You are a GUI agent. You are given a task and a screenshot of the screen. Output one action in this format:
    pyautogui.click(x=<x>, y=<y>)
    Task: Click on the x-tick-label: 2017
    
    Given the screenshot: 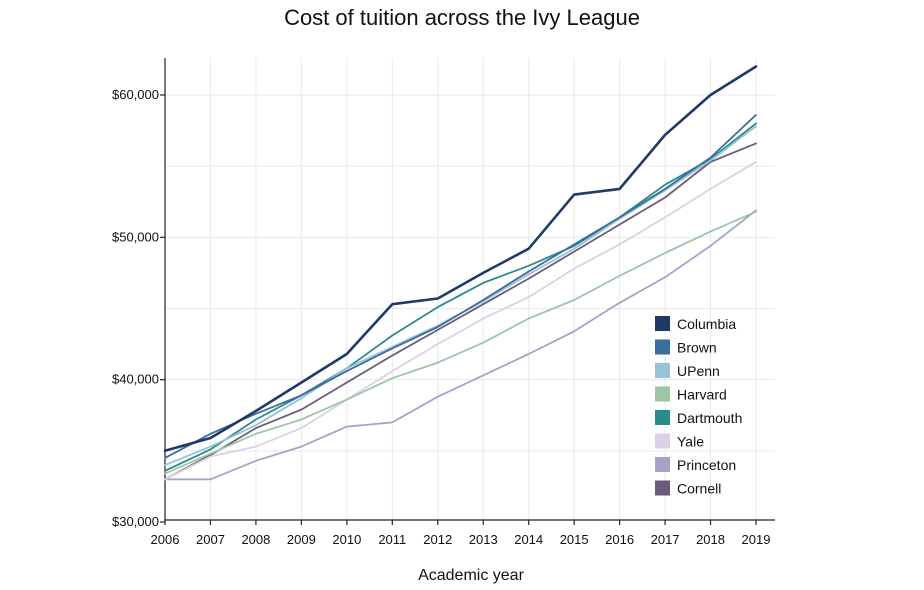 What is the action you would take?
    pyautogui.click(x=665, y=539)
    